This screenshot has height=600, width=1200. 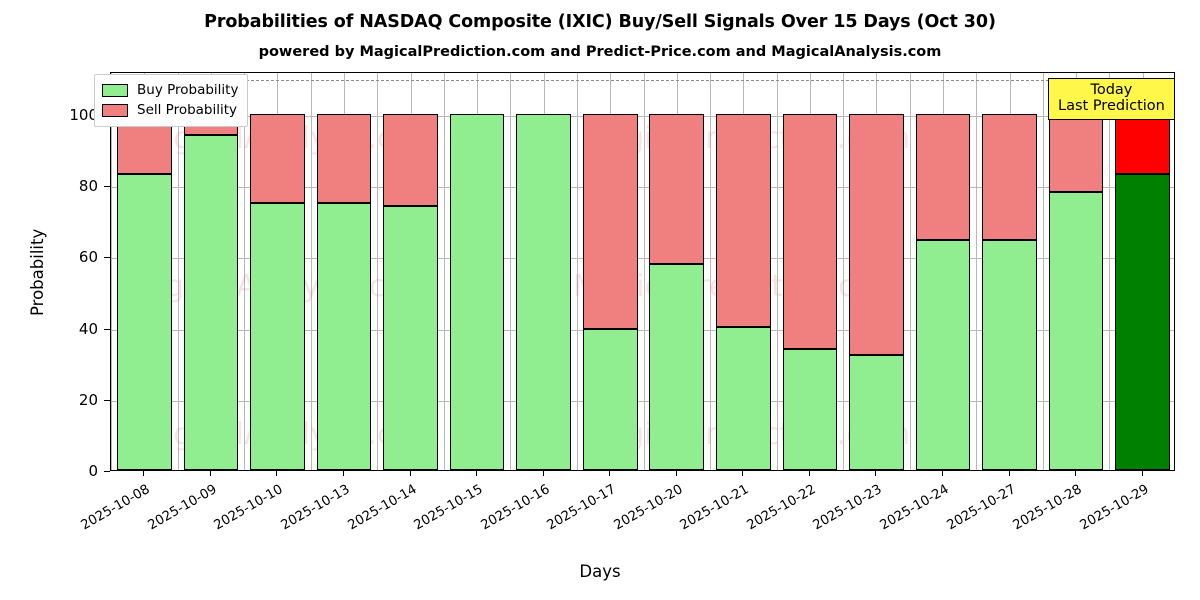 I want to click on y-tick-label: 20, so click(x=88, y=399).